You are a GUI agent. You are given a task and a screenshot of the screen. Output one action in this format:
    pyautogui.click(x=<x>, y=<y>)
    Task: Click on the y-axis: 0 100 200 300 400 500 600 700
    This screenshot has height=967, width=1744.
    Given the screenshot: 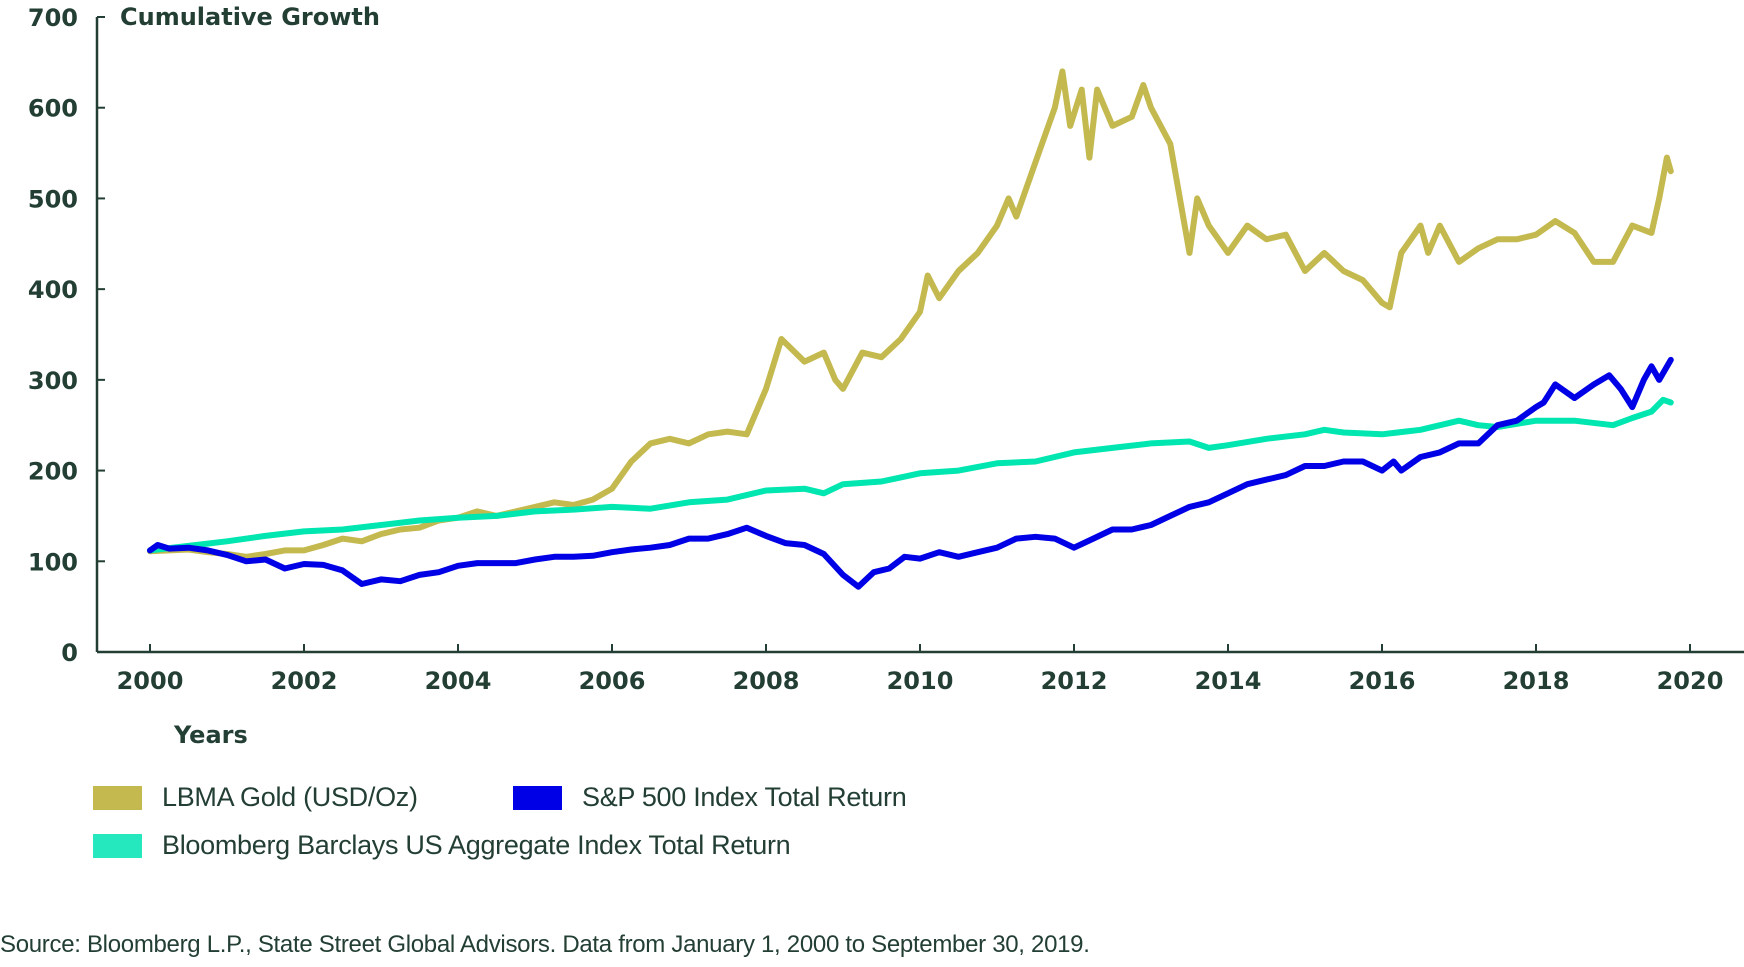 What is the action you would take?
    pyautogui.click(x=66, y=335)
    